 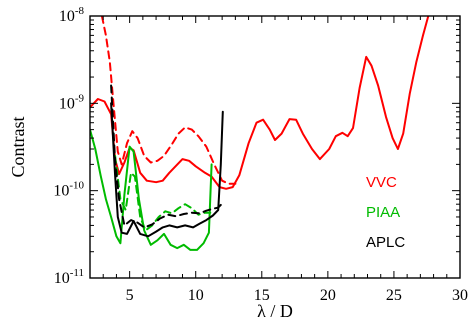 What do you see at coordinates (383, 212) in the screenshot?
I see `legend-label-piaa: PIAA` at bounding box center [383, 212].